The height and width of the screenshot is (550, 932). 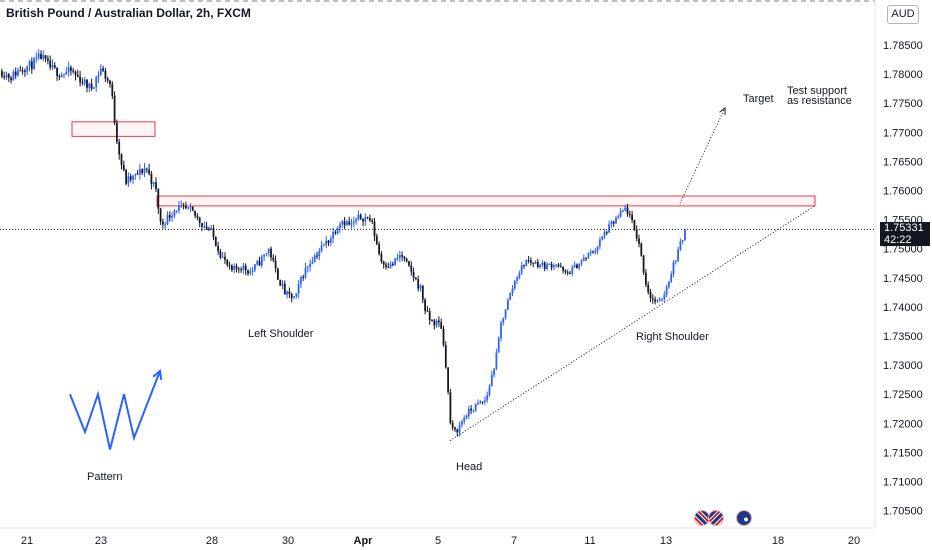 I want to click on x-tick-label: Apr, so click(x=364, y=541).